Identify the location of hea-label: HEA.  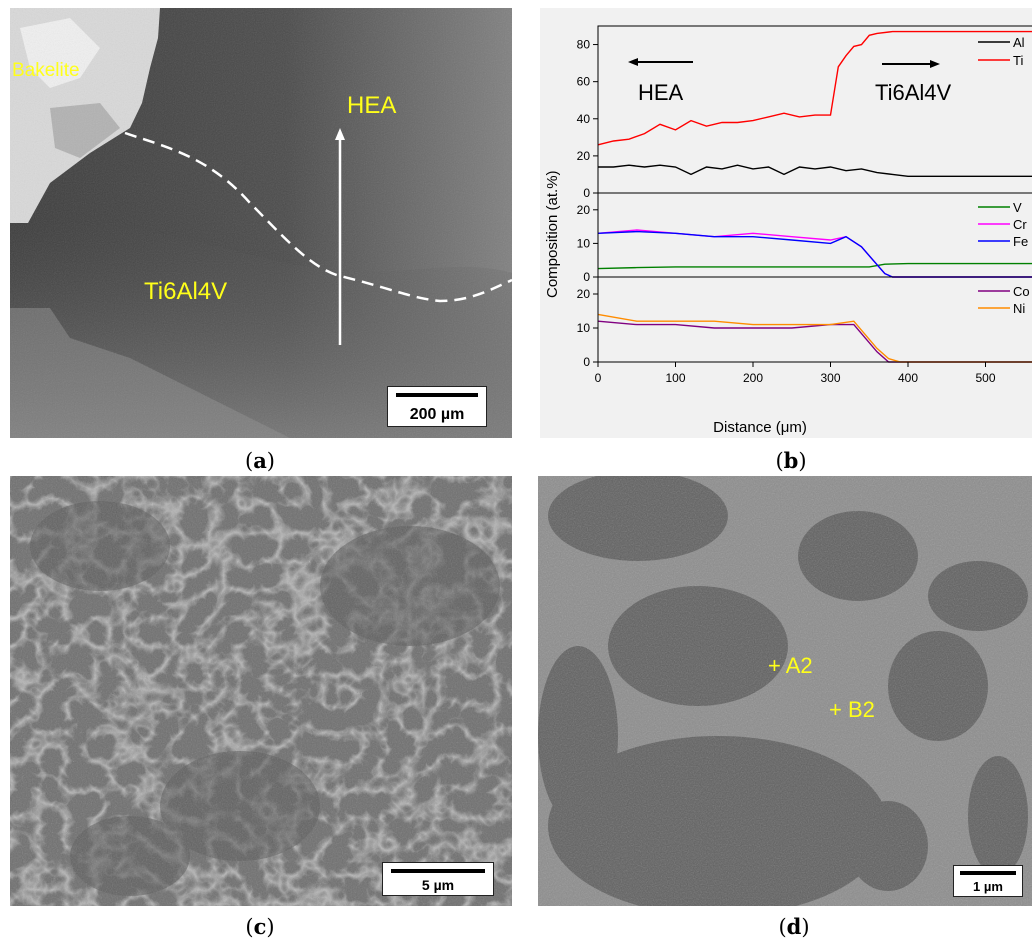
(372, 105).